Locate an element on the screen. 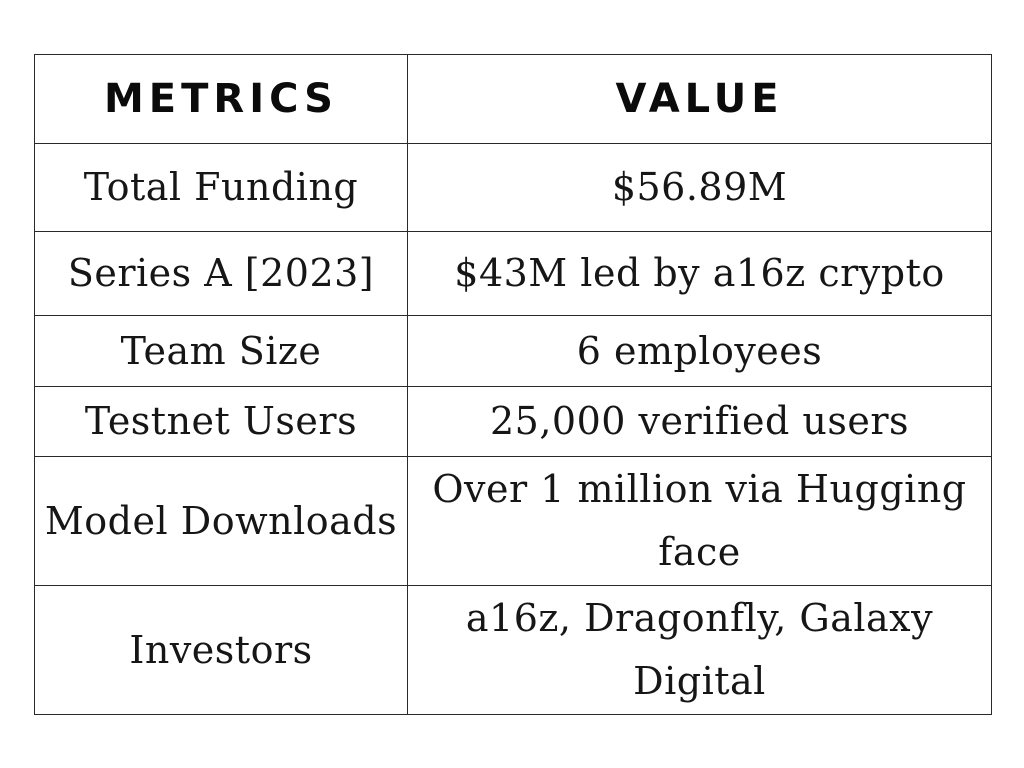 The width and height of the screenshot is (1024, 768). value-cell: 6 employees is located at coordinates (699, 351).